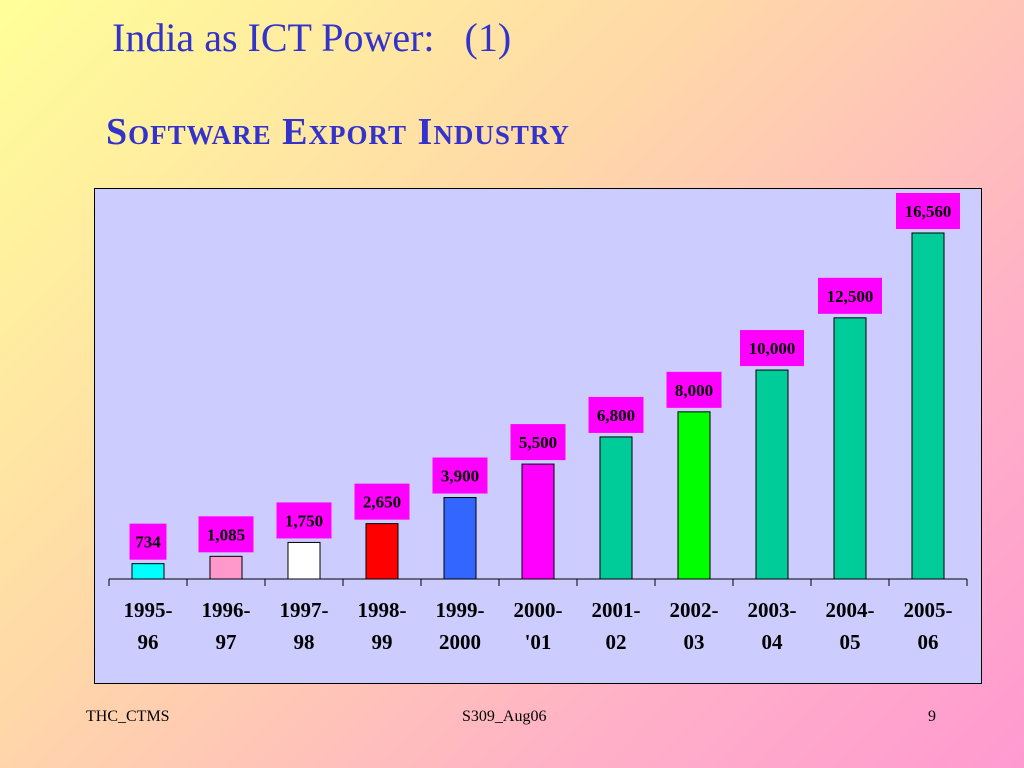  I want to click on x-tick-label: 03, so click(694, 642).